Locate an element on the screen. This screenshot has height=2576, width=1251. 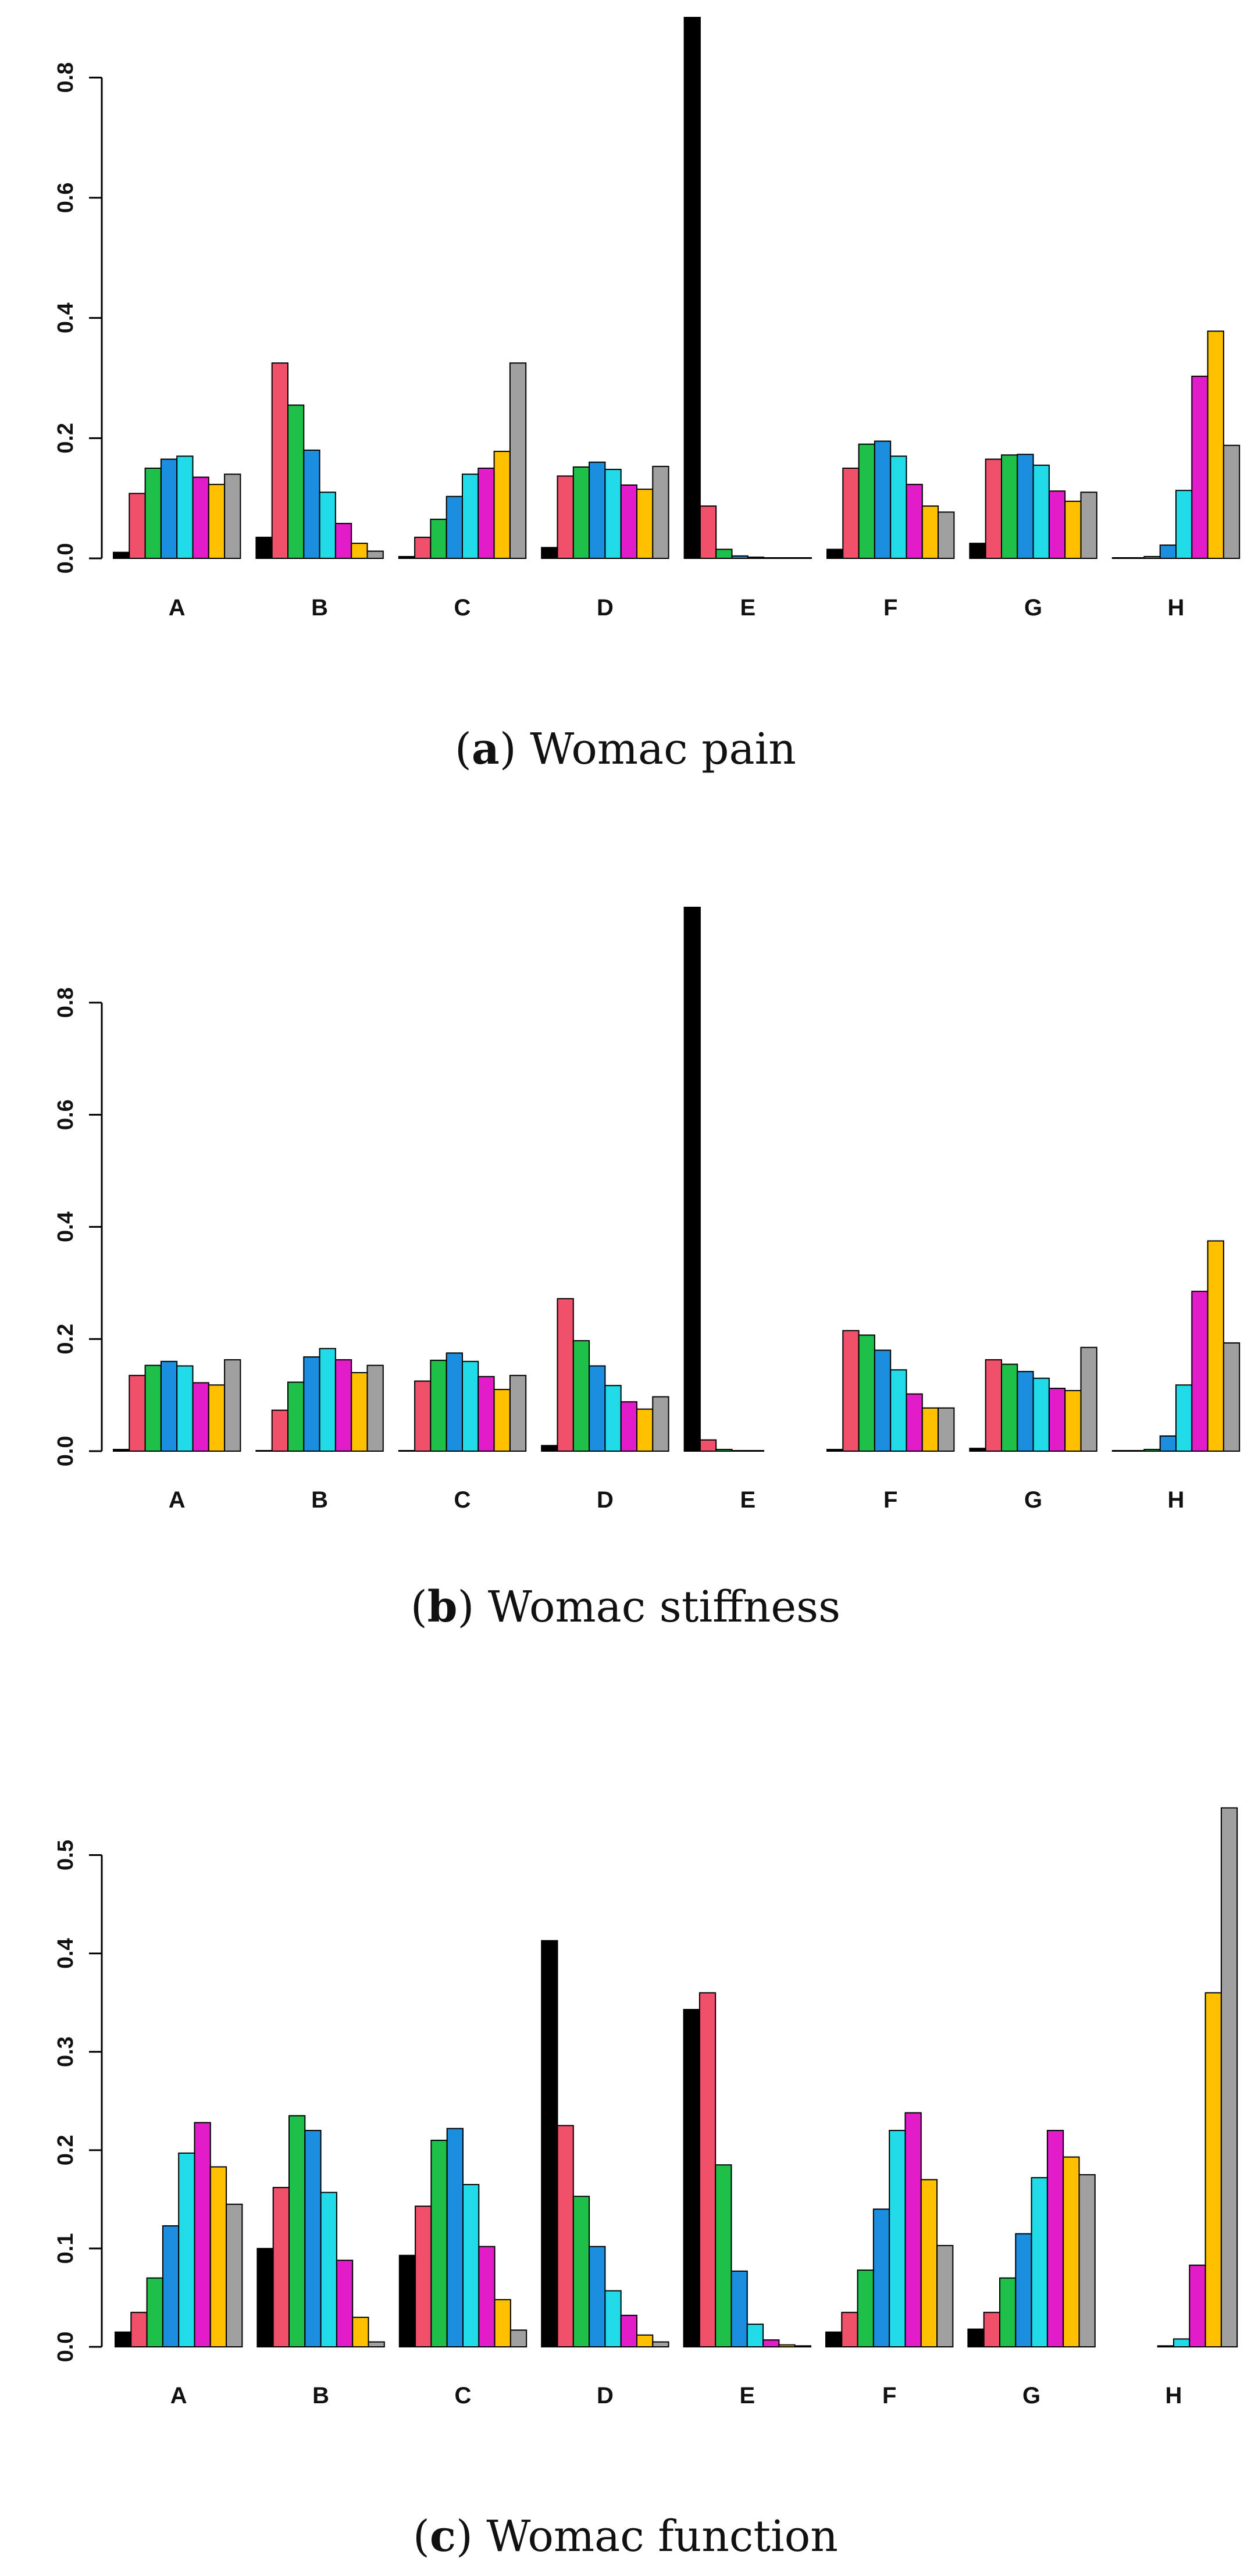
caption-stiffness: (b) Womac stiffness is located at coordinates (625, 1607).